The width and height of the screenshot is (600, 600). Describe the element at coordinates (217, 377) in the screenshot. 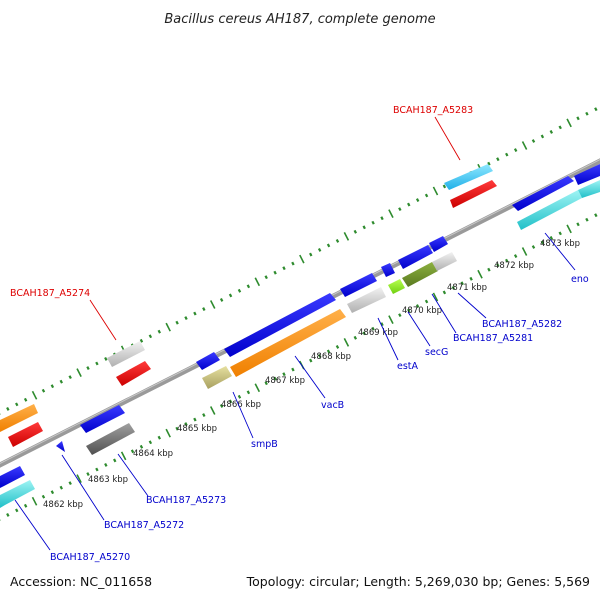

I see `gene-arrow-khaki` at that location.